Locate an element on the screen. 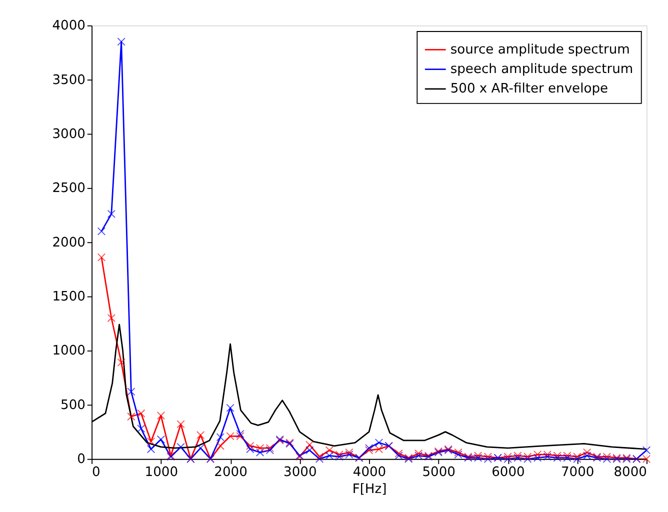 The image size is (668, 512). y-tick-label: 2000 is located at coordinates (69, 242).